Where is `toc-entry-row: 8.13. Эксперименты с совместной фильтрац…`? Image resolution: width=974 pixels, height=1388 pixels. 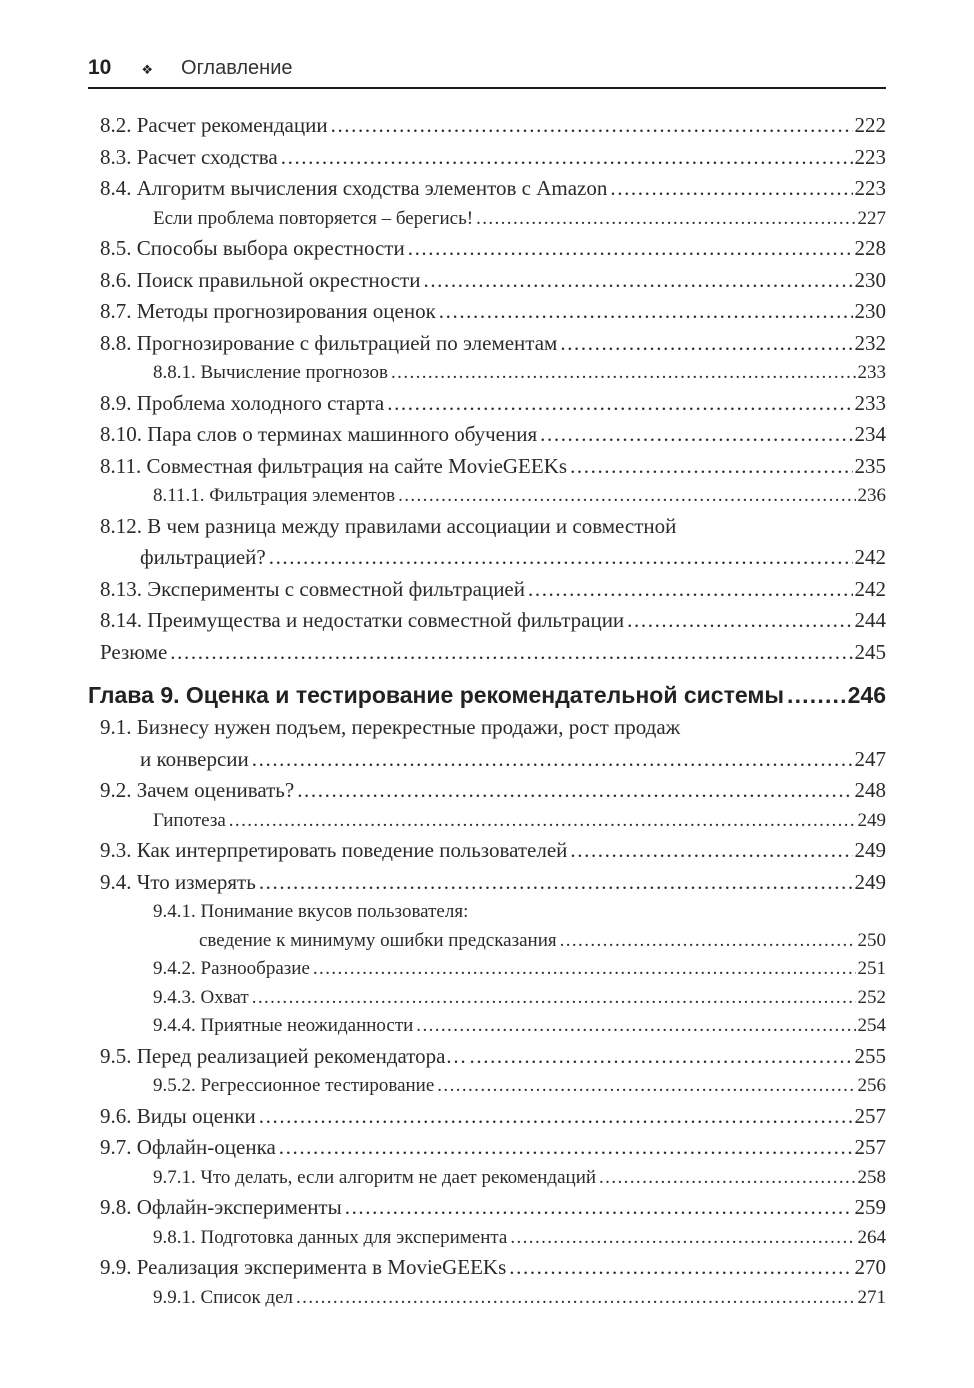 toc-entry-row: 8.13. Эксперименты с совместной фильтрац… is located at coordinates (493, 590).